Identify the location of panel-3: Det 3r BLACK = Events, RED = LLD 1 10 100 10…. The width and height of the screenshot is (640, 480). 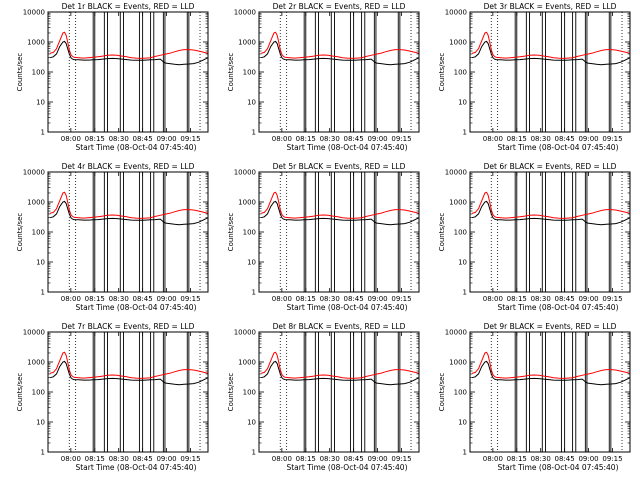
(534, 77).